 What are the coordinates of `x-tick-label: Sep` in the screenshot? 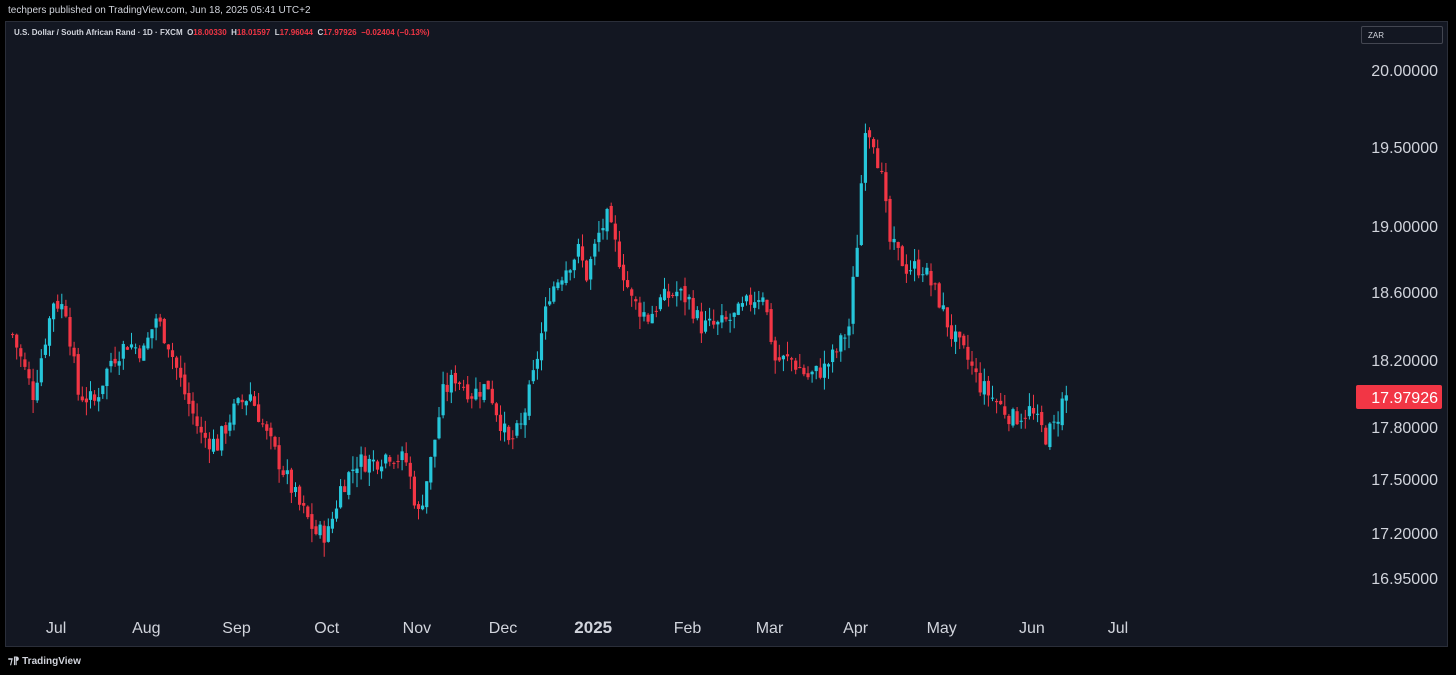 It's located at (236, 628).